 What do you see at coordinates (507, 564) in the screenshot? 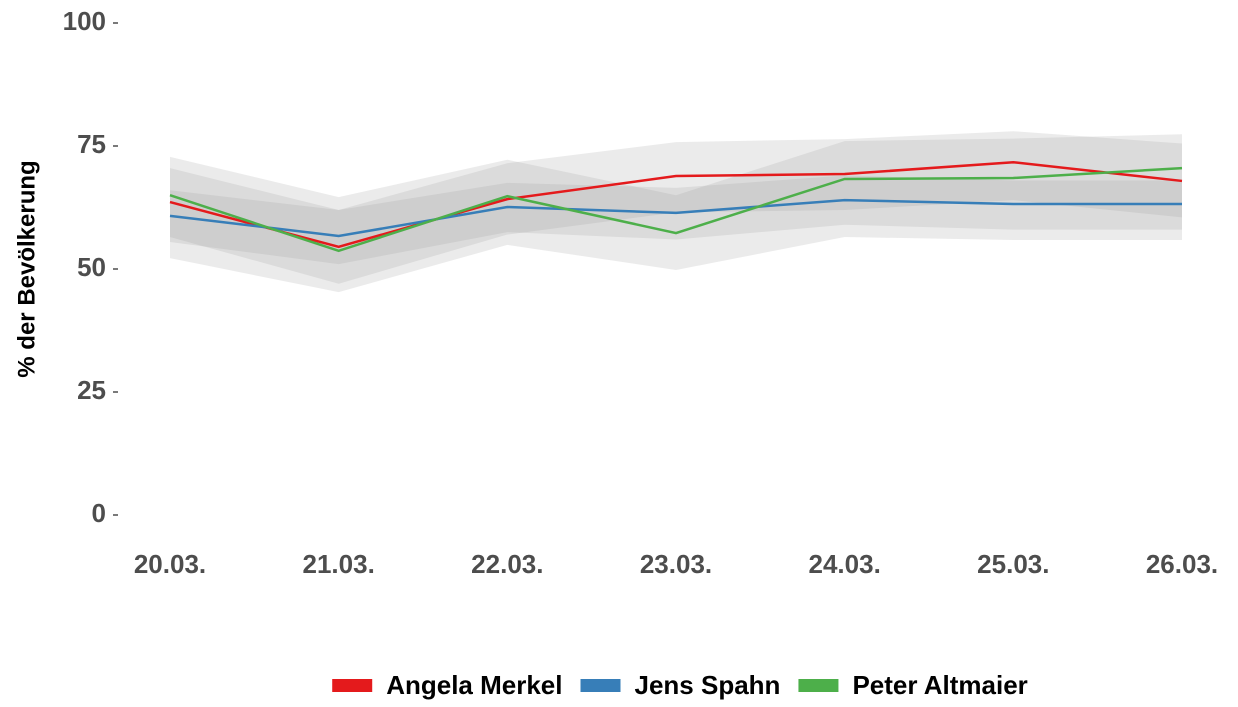
I see `x-tick-label: 22.03.` at bounding box center [507, 564].